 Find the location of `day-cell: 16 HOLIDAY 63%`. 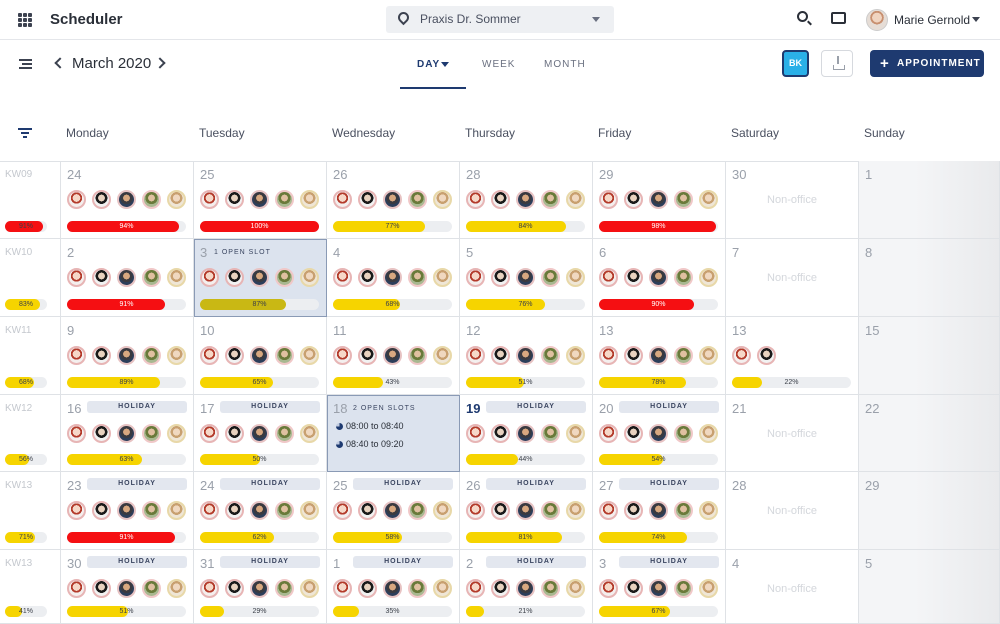

day-cell: 16 HOLIDAY 63% is located at coordinates (127, 433).